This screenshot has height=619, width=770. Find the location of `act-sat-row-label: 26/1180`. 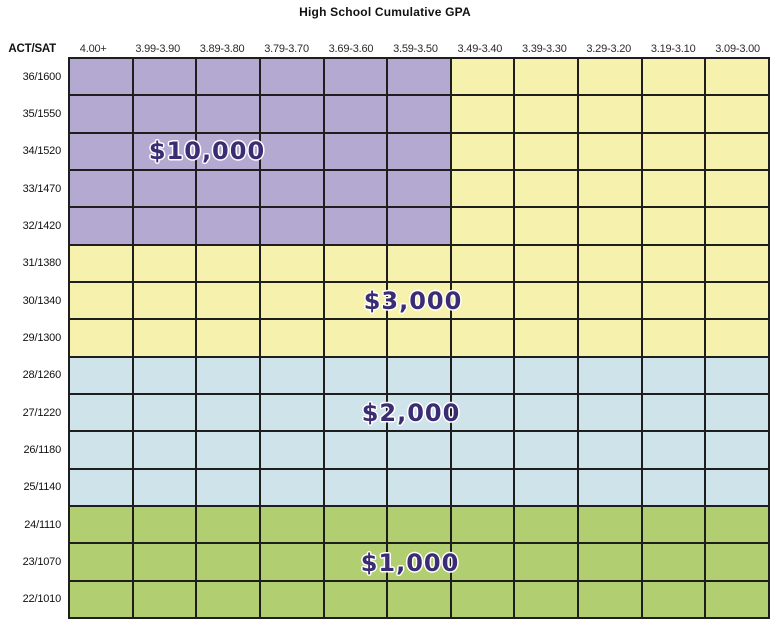

act-sat-row-label: 26/1180 is located at coordinates (34, 450).